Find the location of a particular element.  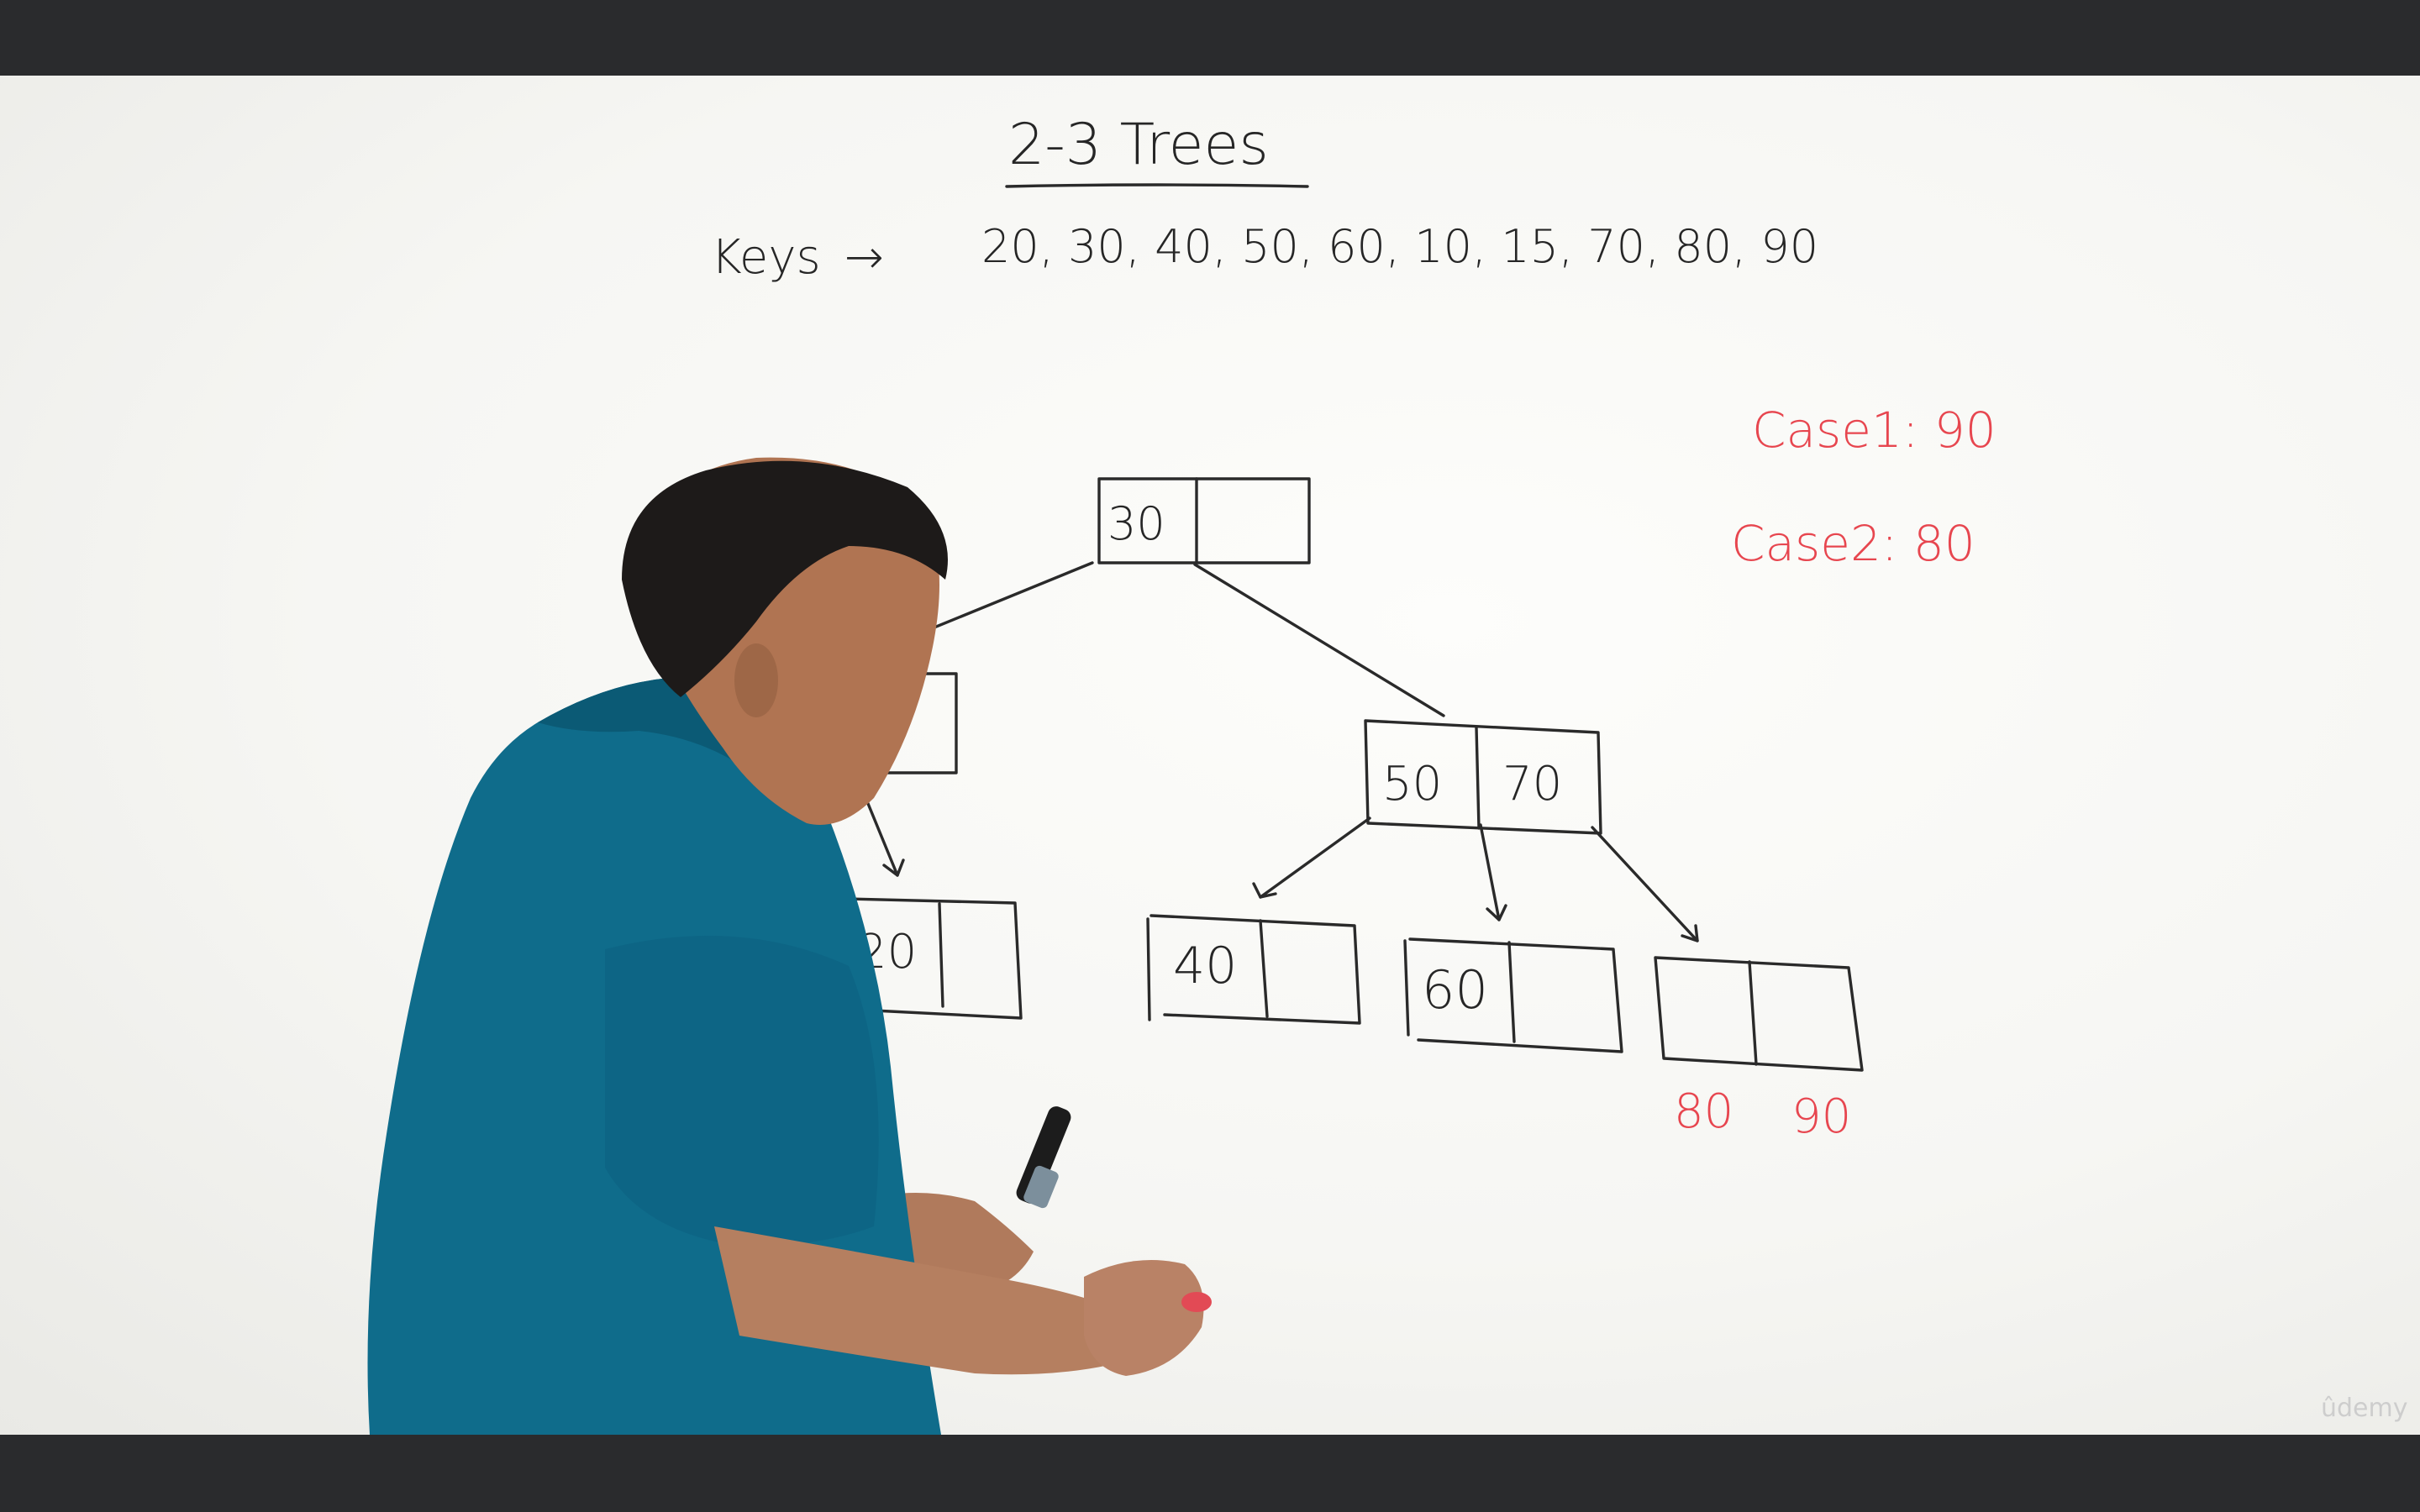

right-child-key-2: 70 is located at coordinates (1532, 784).